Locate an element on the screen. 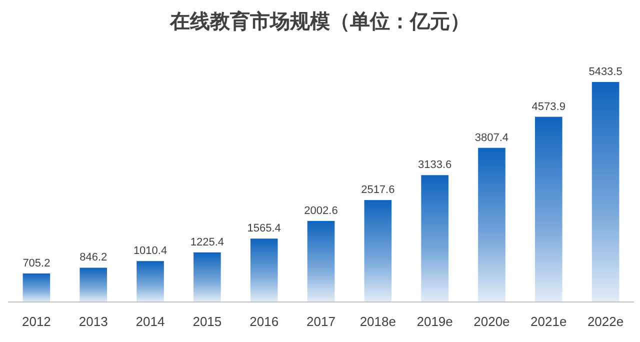 The height and width of the screenshot is (342, 640). x-tick-label: 2013 is located at coordinates (93, 321).